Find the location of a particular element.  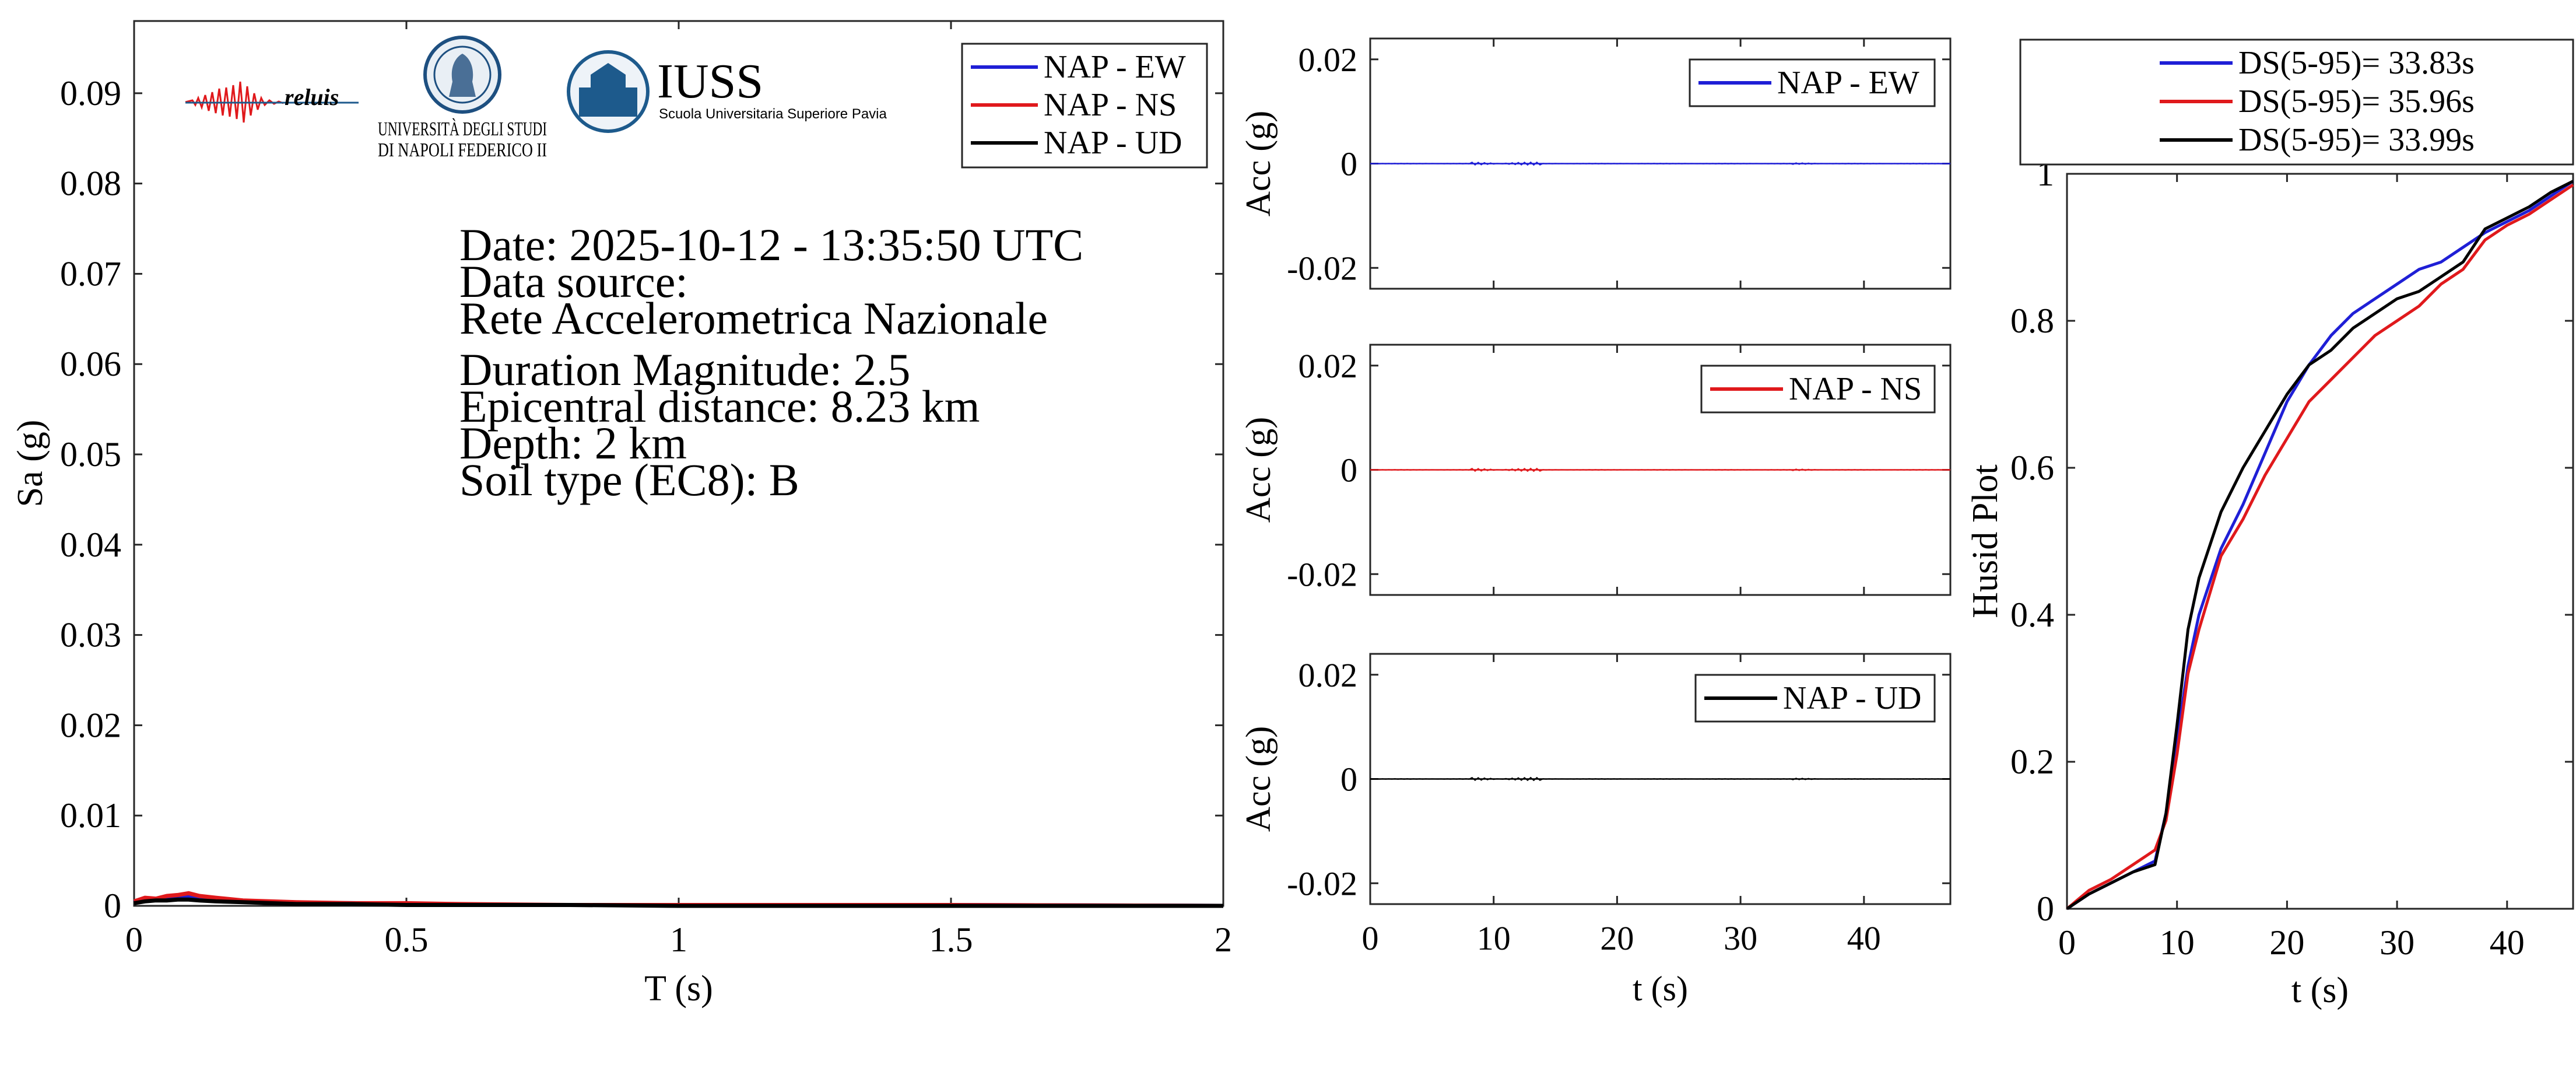

acc-ns-ytick-label: 0 is located at coordinates (1348, 470).